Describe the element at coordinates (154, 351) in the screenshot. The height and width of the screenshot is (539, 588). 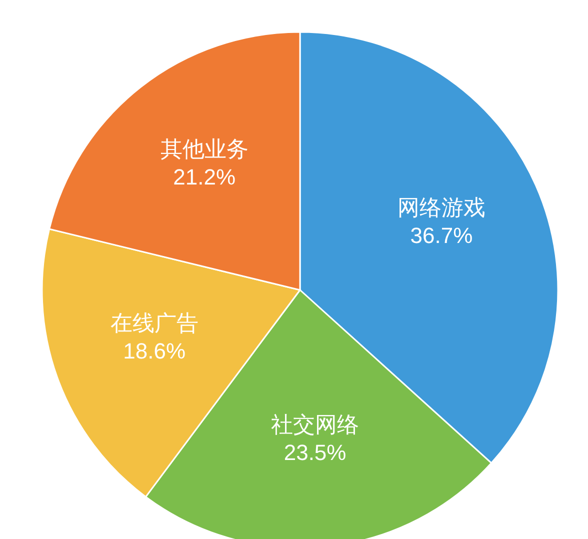
I see `data-label: 18.6%` at that location.